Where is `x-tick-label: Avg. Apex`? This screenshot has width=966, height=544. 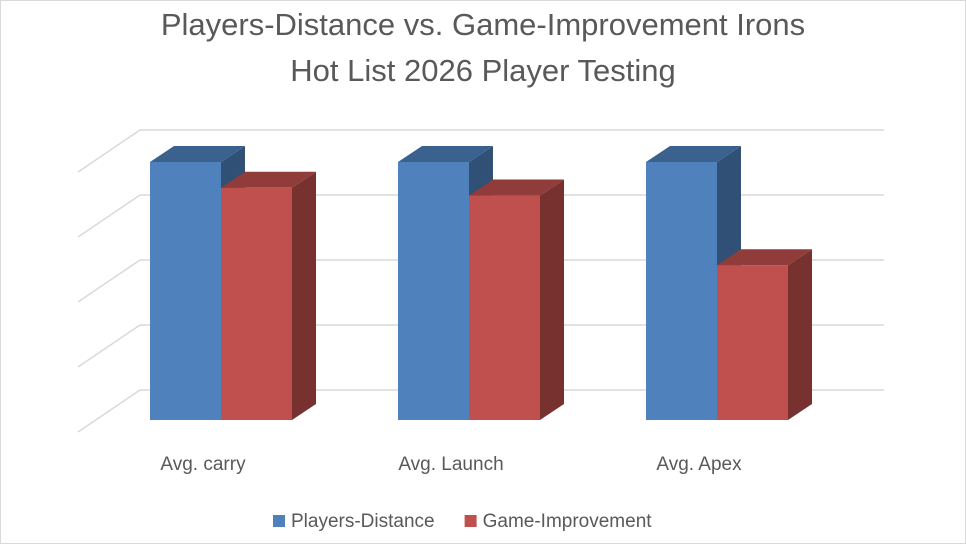 x-tick-label: Avg. Apex is located at coordinates (699, 464).